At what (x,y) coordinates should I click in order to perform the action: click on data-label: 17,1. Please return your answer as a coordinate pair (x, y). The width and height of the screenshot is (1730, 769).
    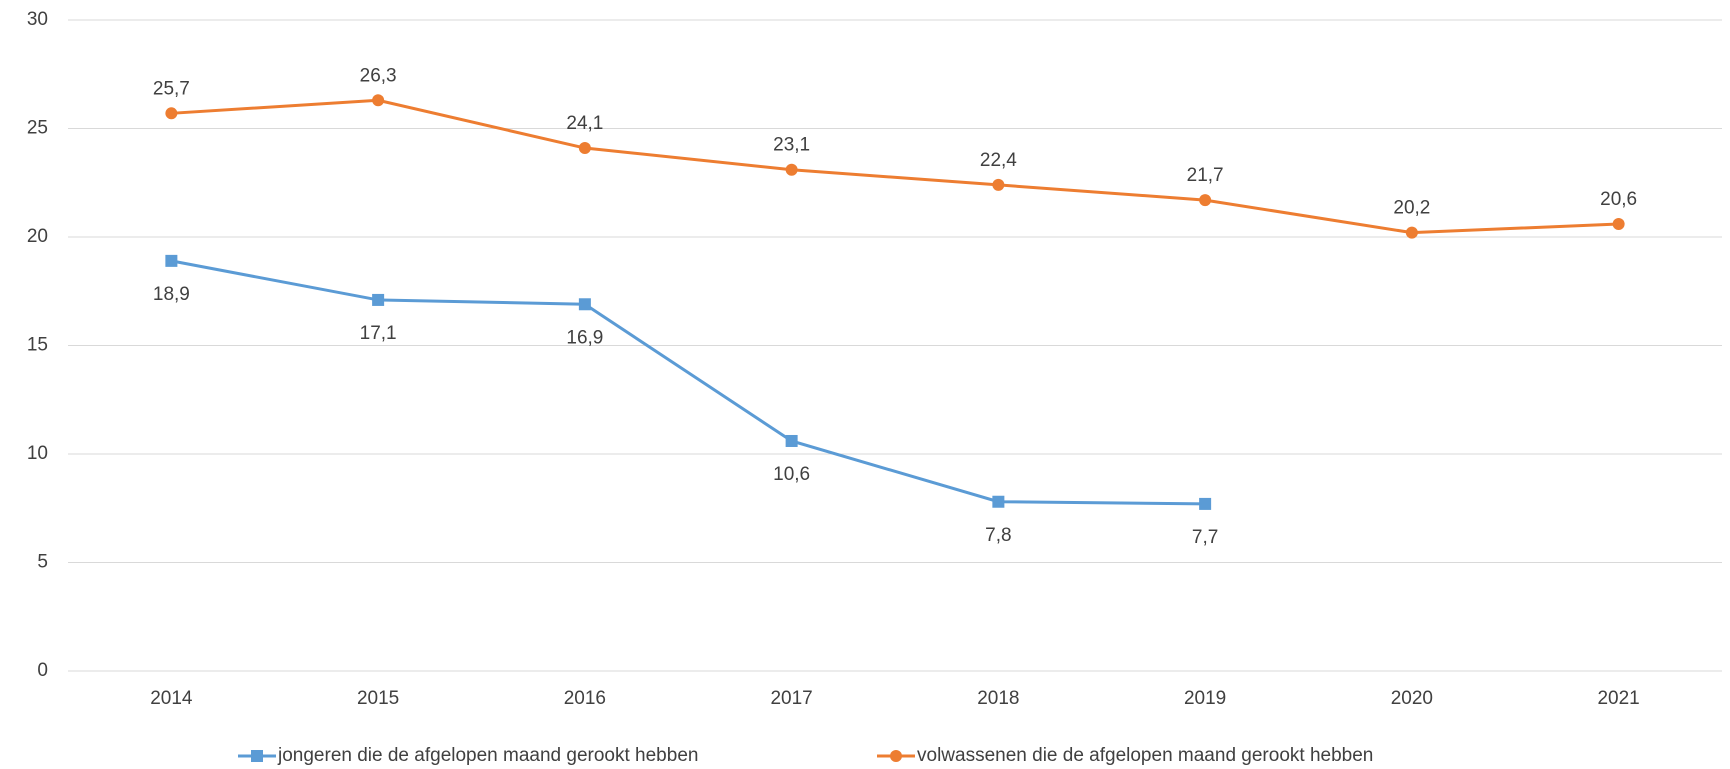
    Looking at the image, I should click on (378, 333).